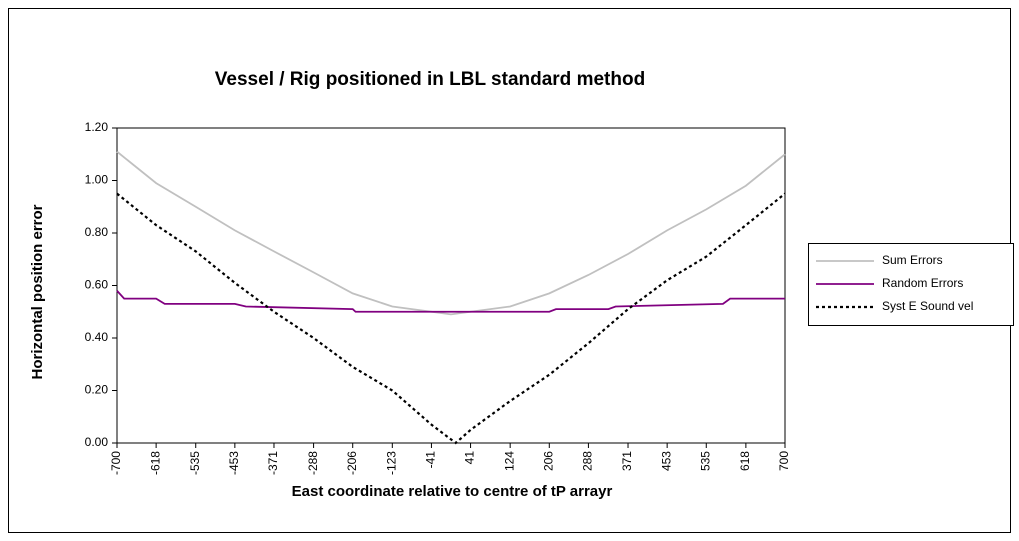  Describe the element at coordinates (273, 463) in the screenshot. I see `x-tick-label: -371` at that location.